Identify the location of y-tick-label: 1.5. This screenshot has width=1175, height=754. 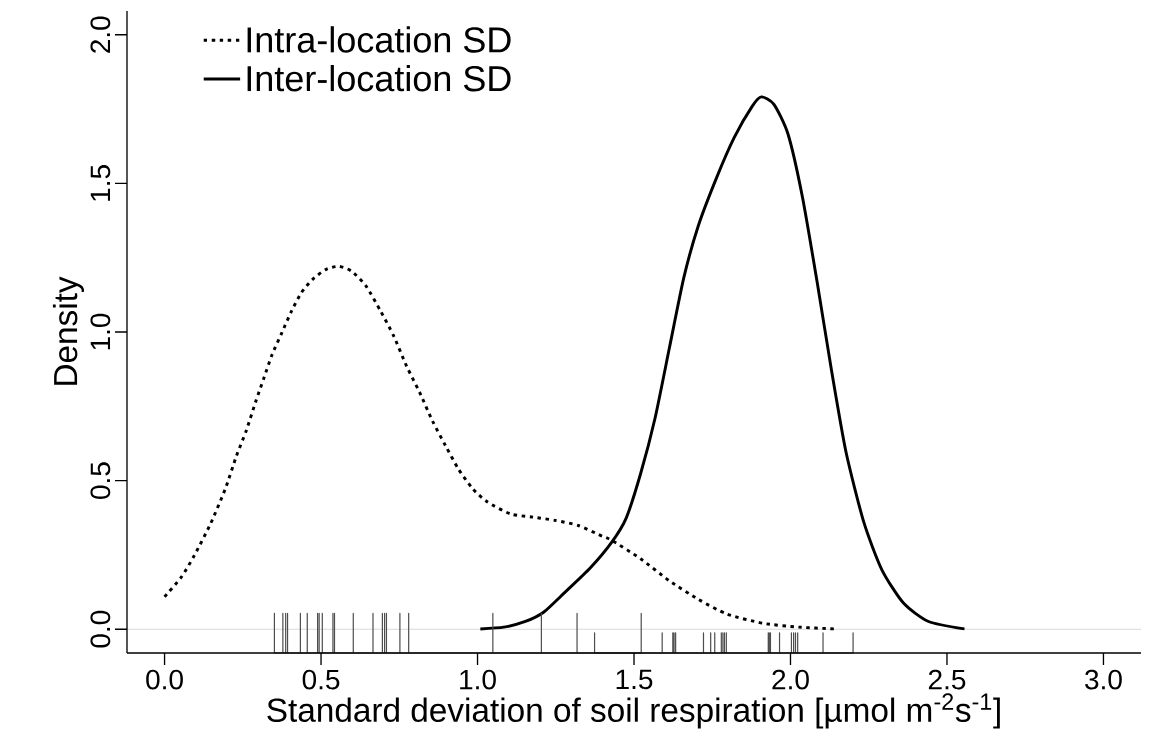
(100, 183).